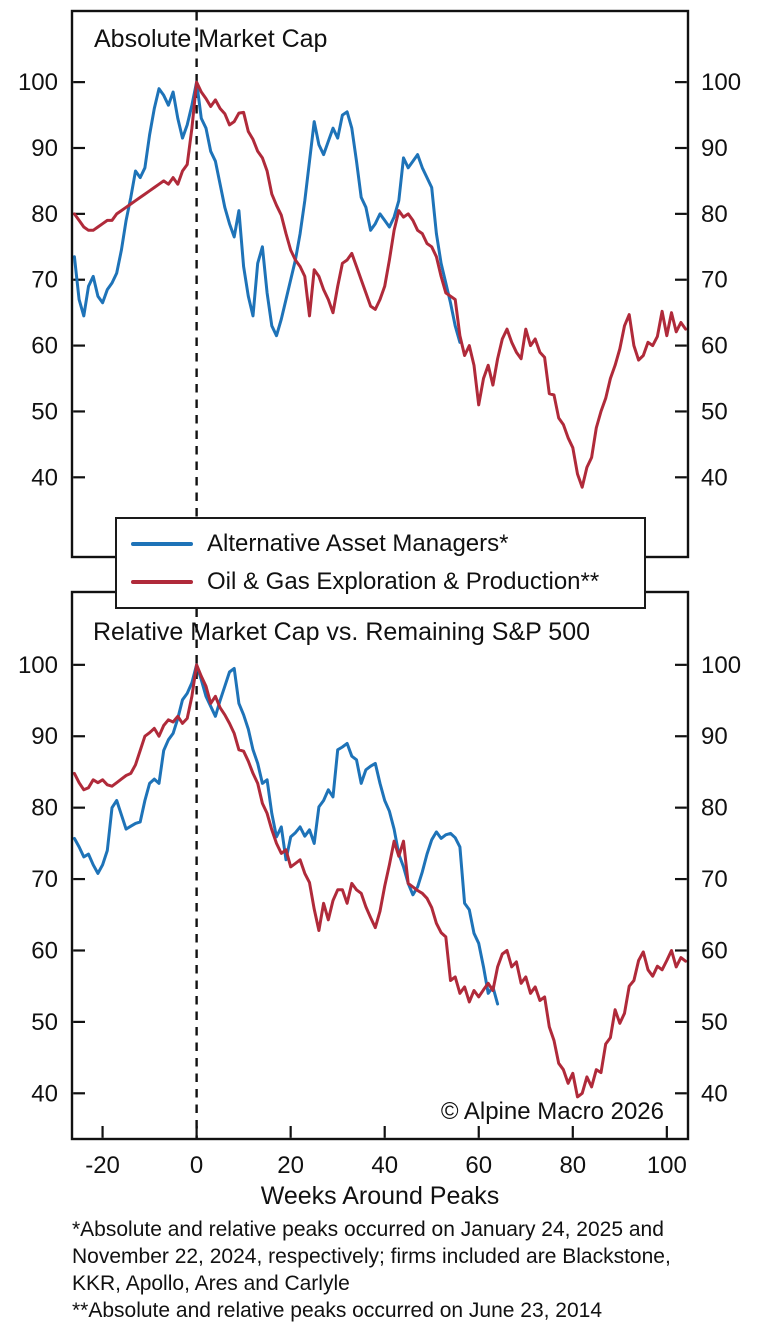  What do you see at coordinates (667, 1165) in the screenshot?
I see `x-tick-label: 100` at bounding box center [667, 1165].